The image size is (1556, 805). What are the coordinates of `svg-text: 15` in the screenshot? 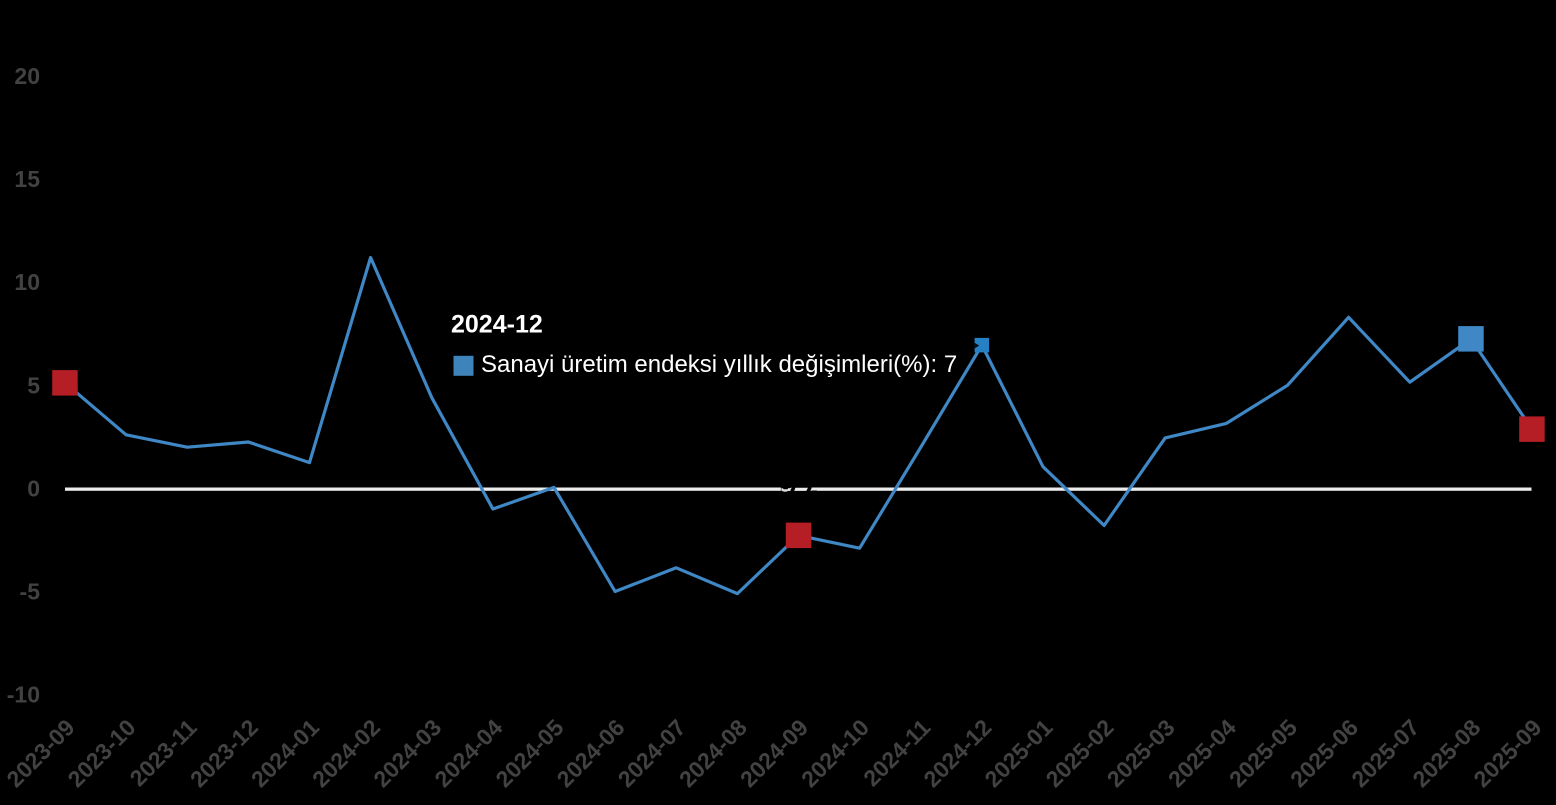 It's located at (27, 179).